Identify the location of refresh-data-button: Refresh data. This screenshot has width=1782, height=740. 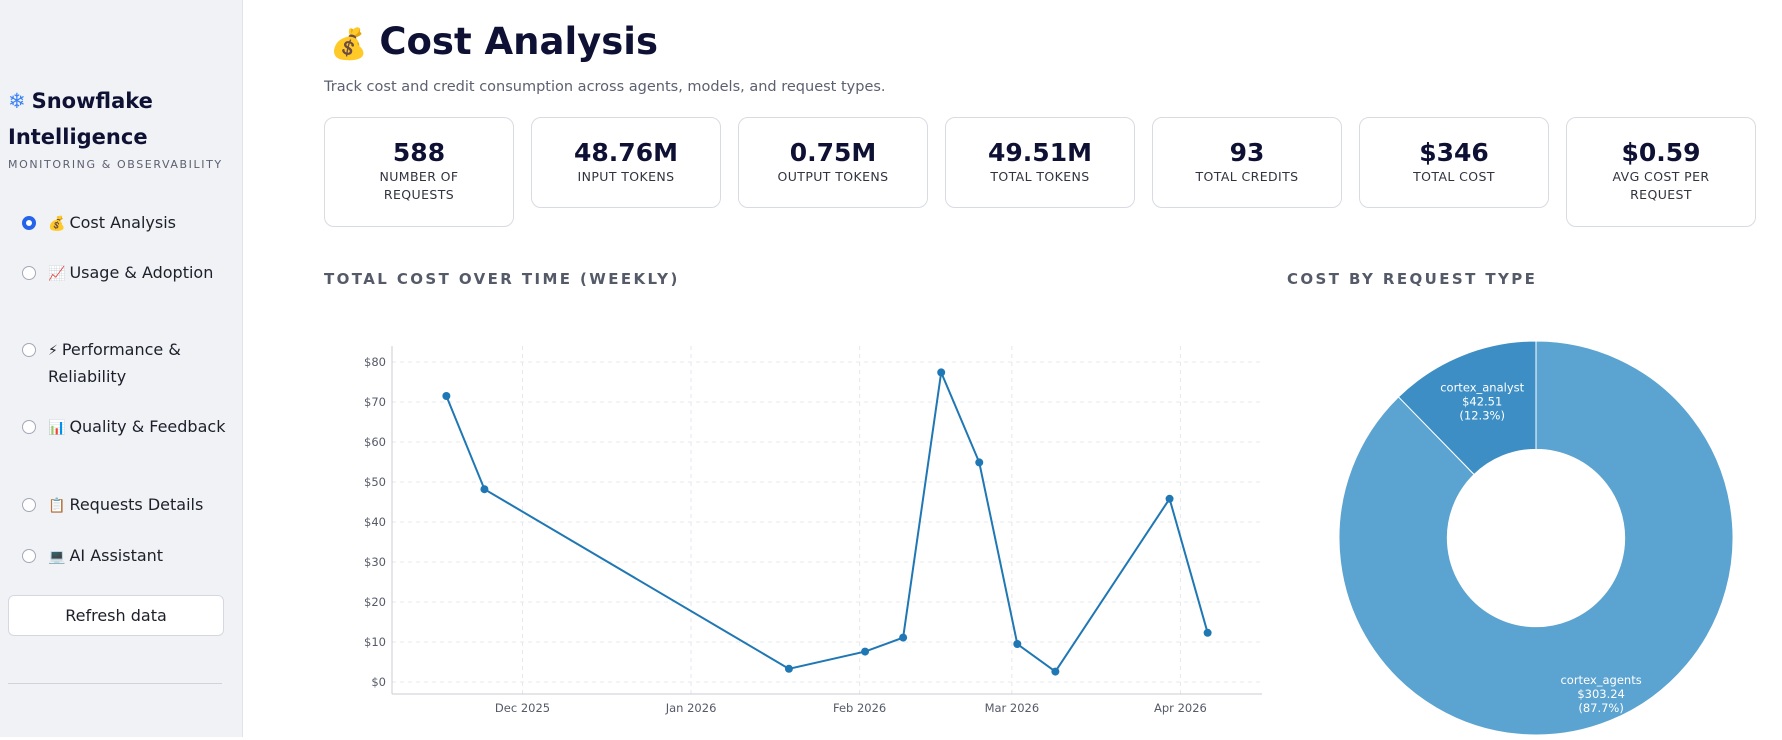
(116, 615).